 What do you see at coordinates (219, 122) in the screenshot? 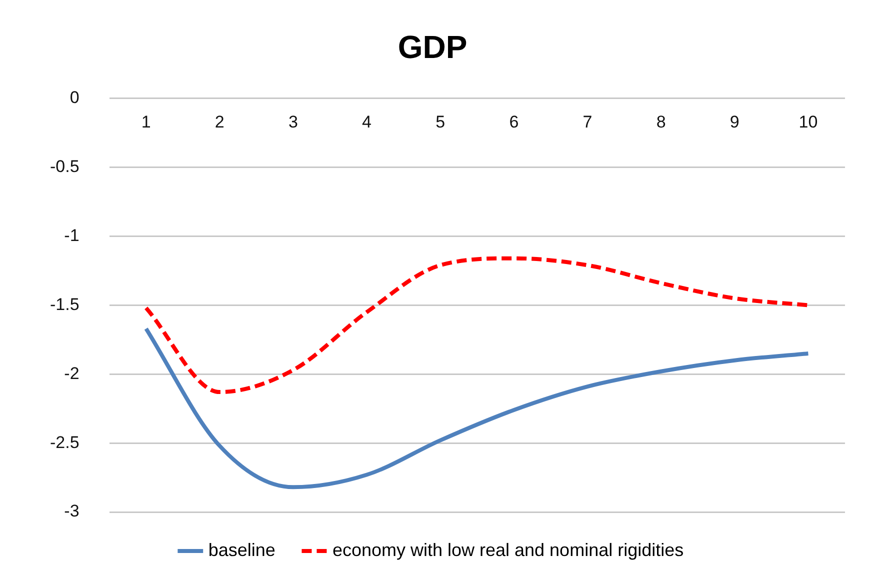
I see `x-tick-label: 2` at bounding box center [219, 122].